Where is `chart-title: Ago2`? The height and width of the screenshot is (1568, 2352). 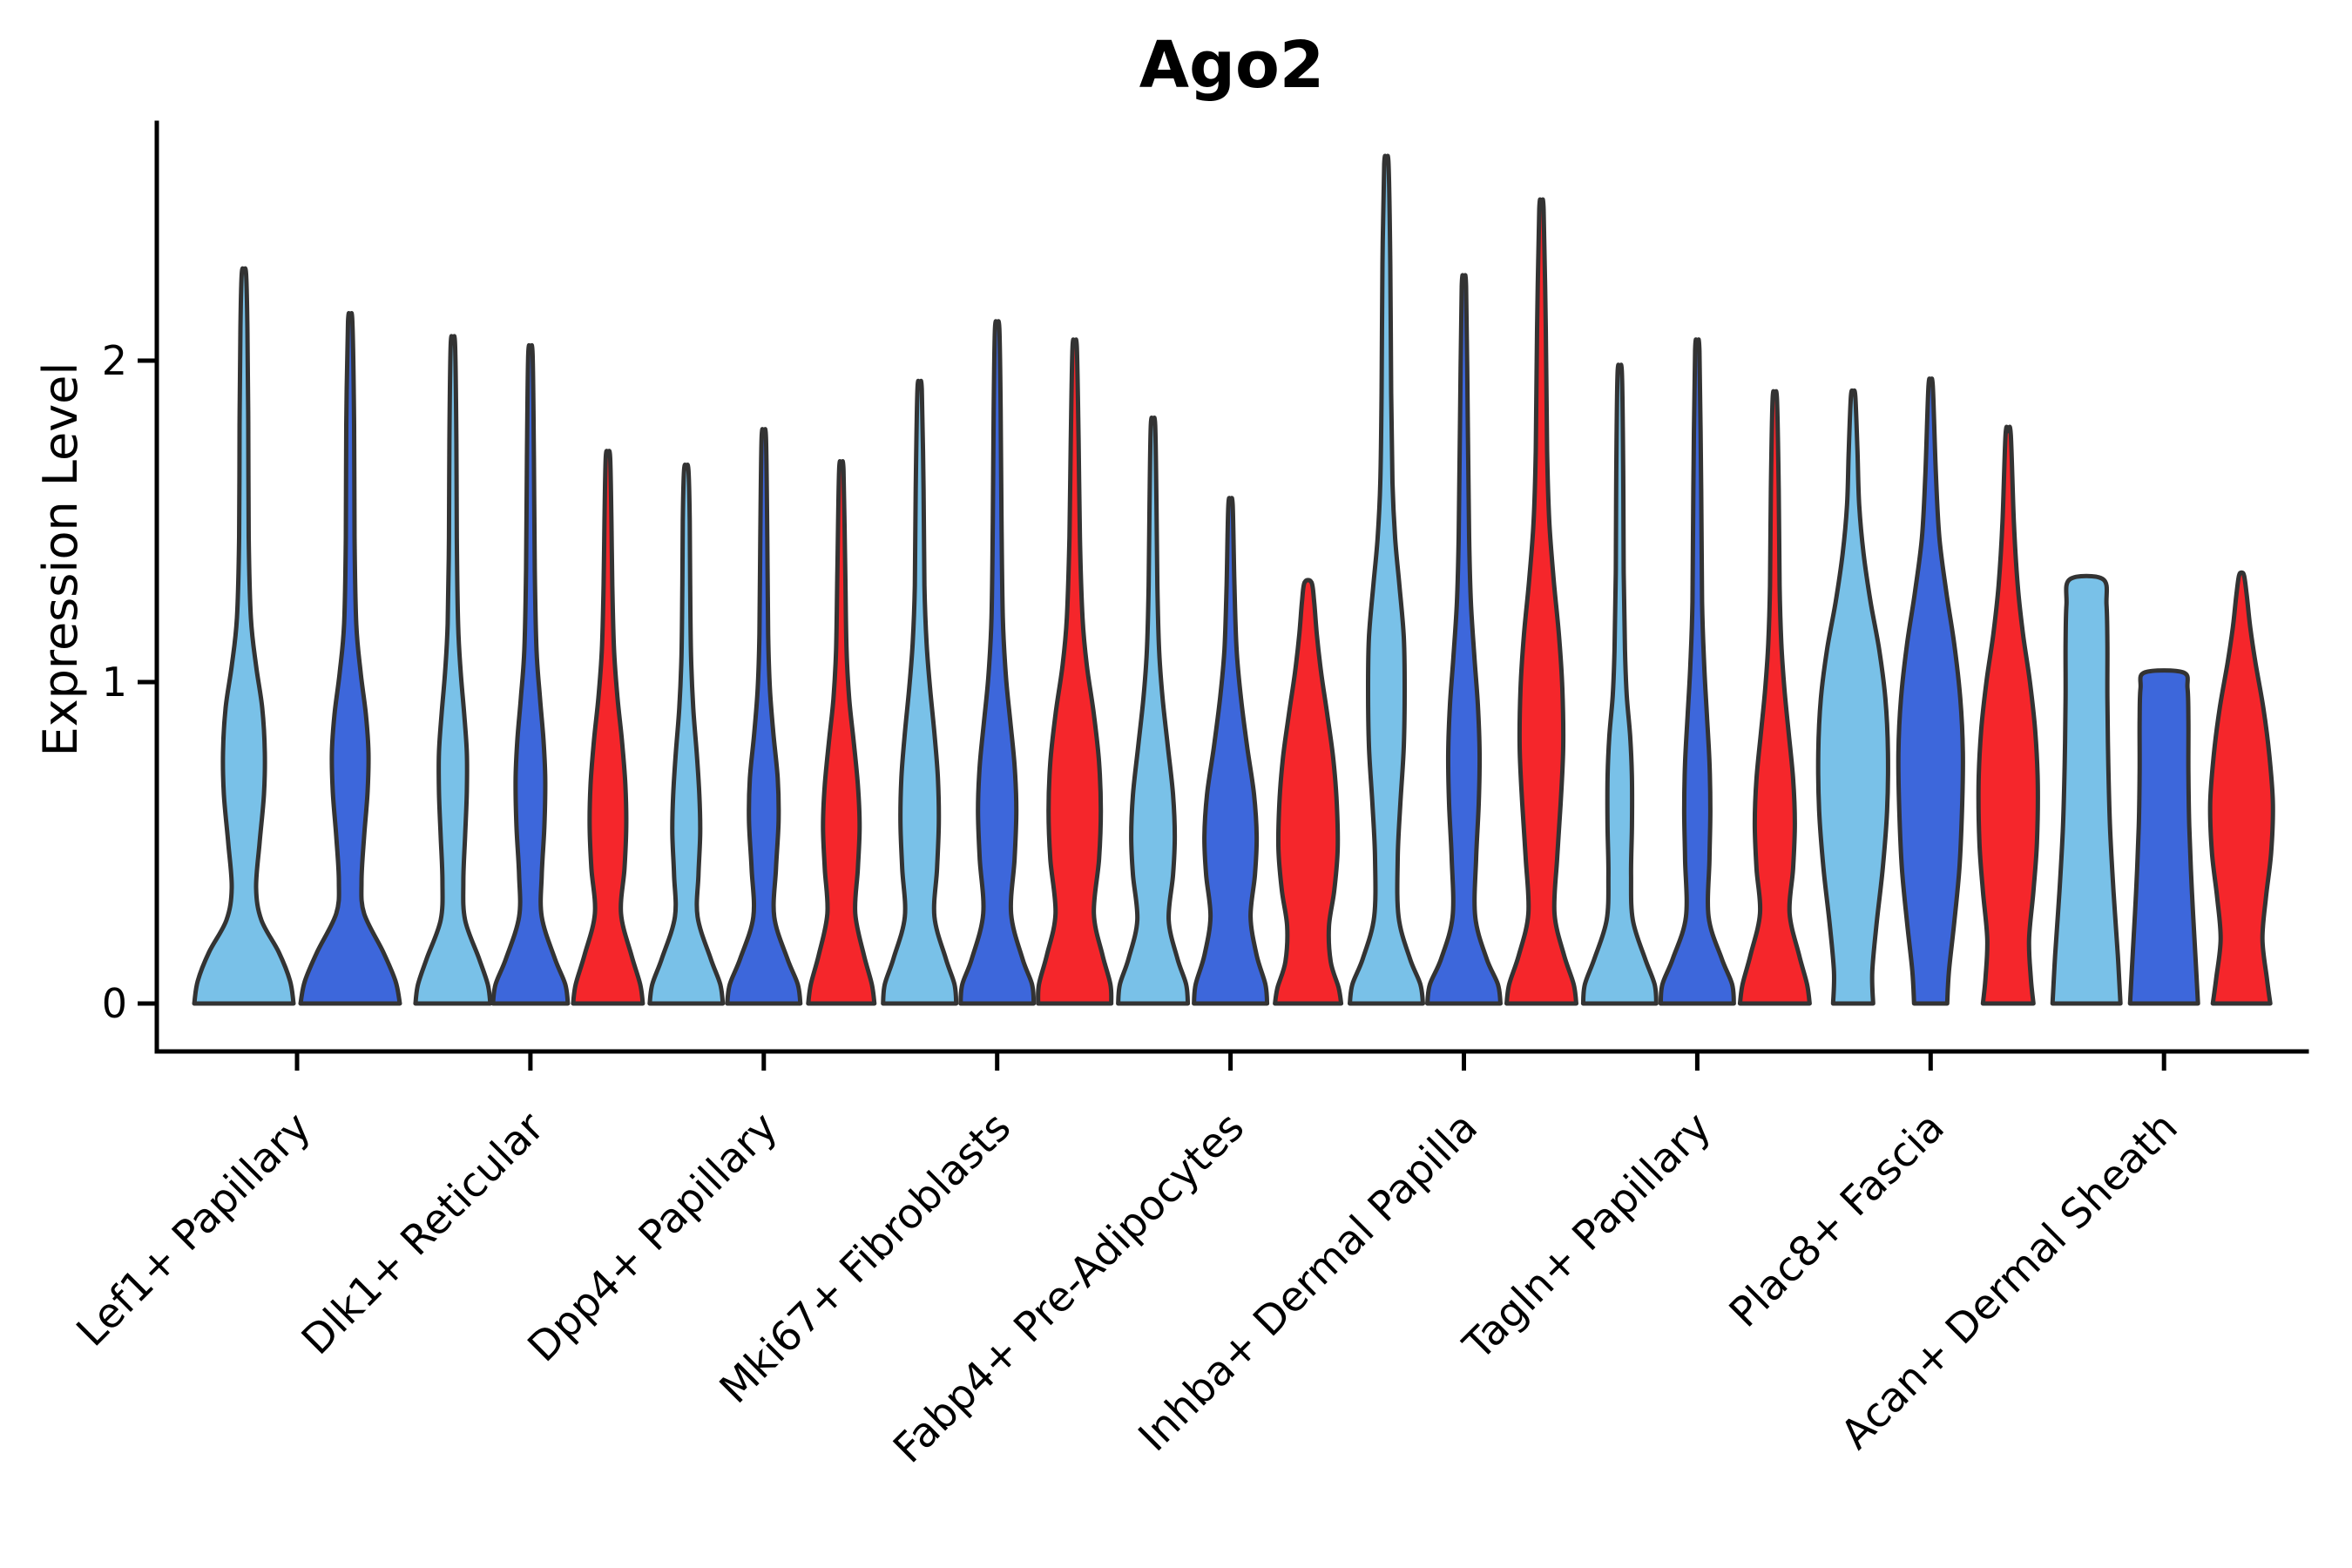
chart-title: Ago2 is located at coordinates (1232, 66).